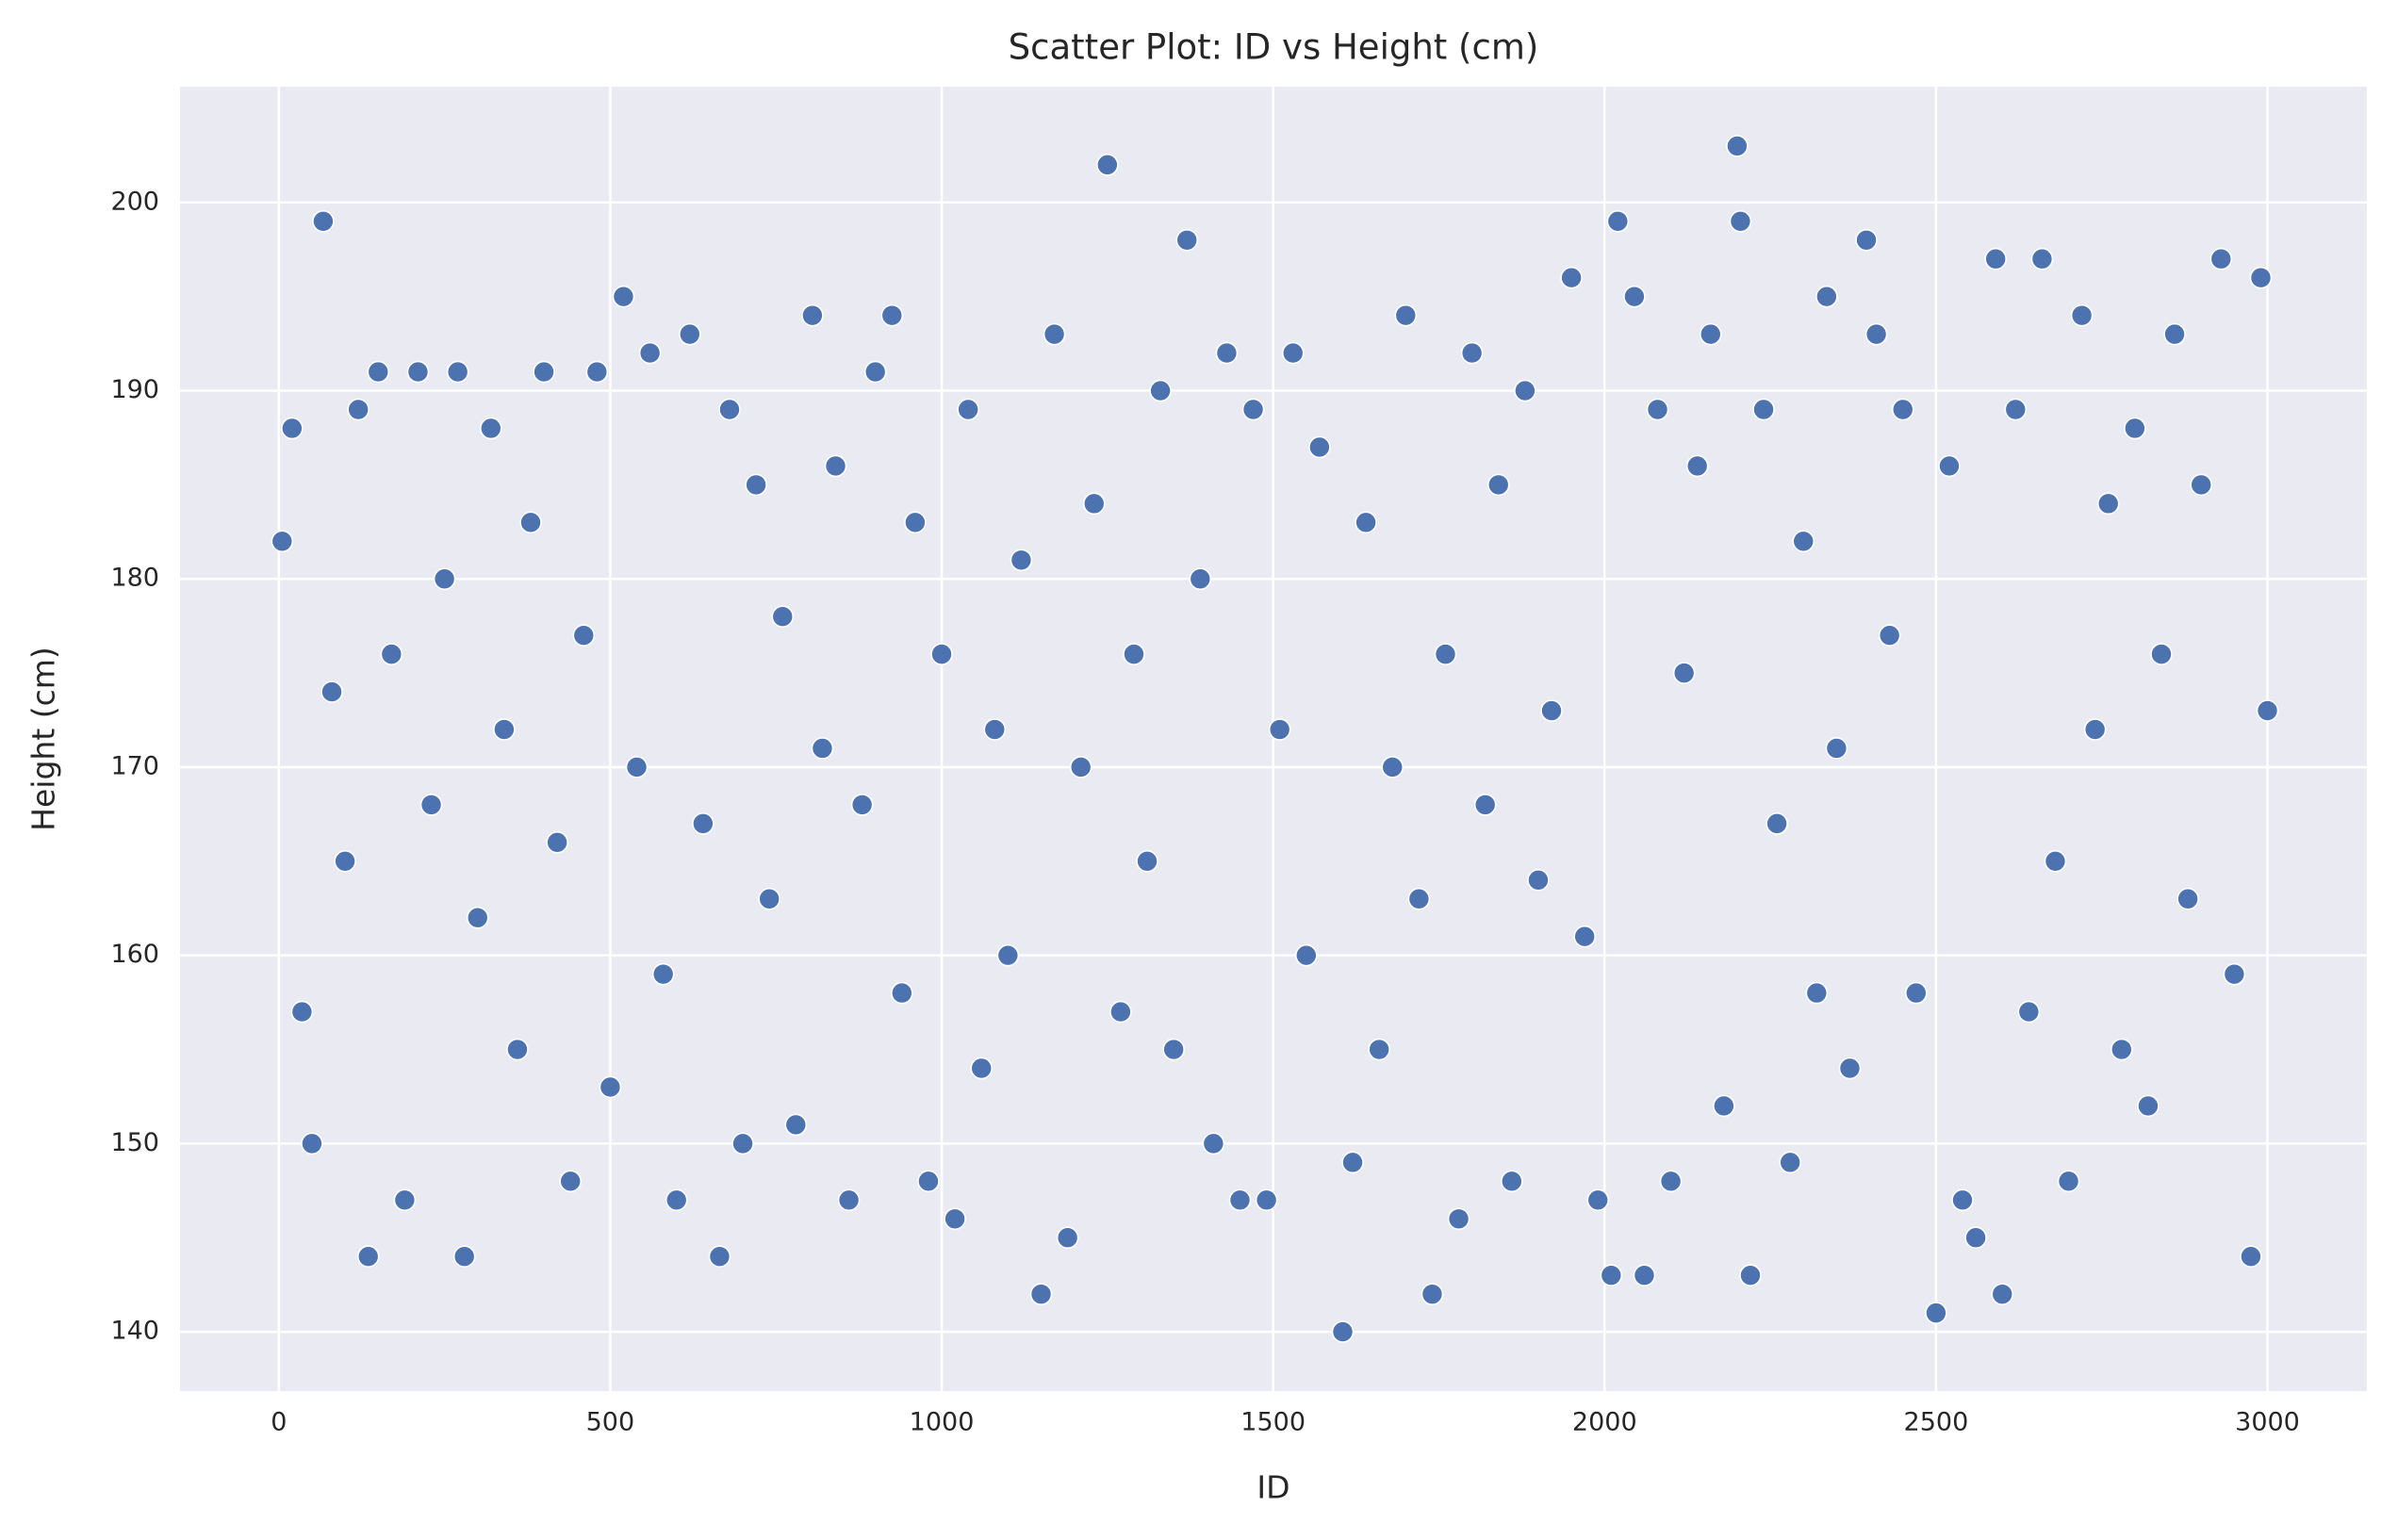 The height and width of the screenshot is (1540, 2398). What do you see at coordinates (1274, 47) in the screenshot?
I see `chart-title: Scatter Plot: ID vs Height (cm)` at bounding box center [1274, 47].